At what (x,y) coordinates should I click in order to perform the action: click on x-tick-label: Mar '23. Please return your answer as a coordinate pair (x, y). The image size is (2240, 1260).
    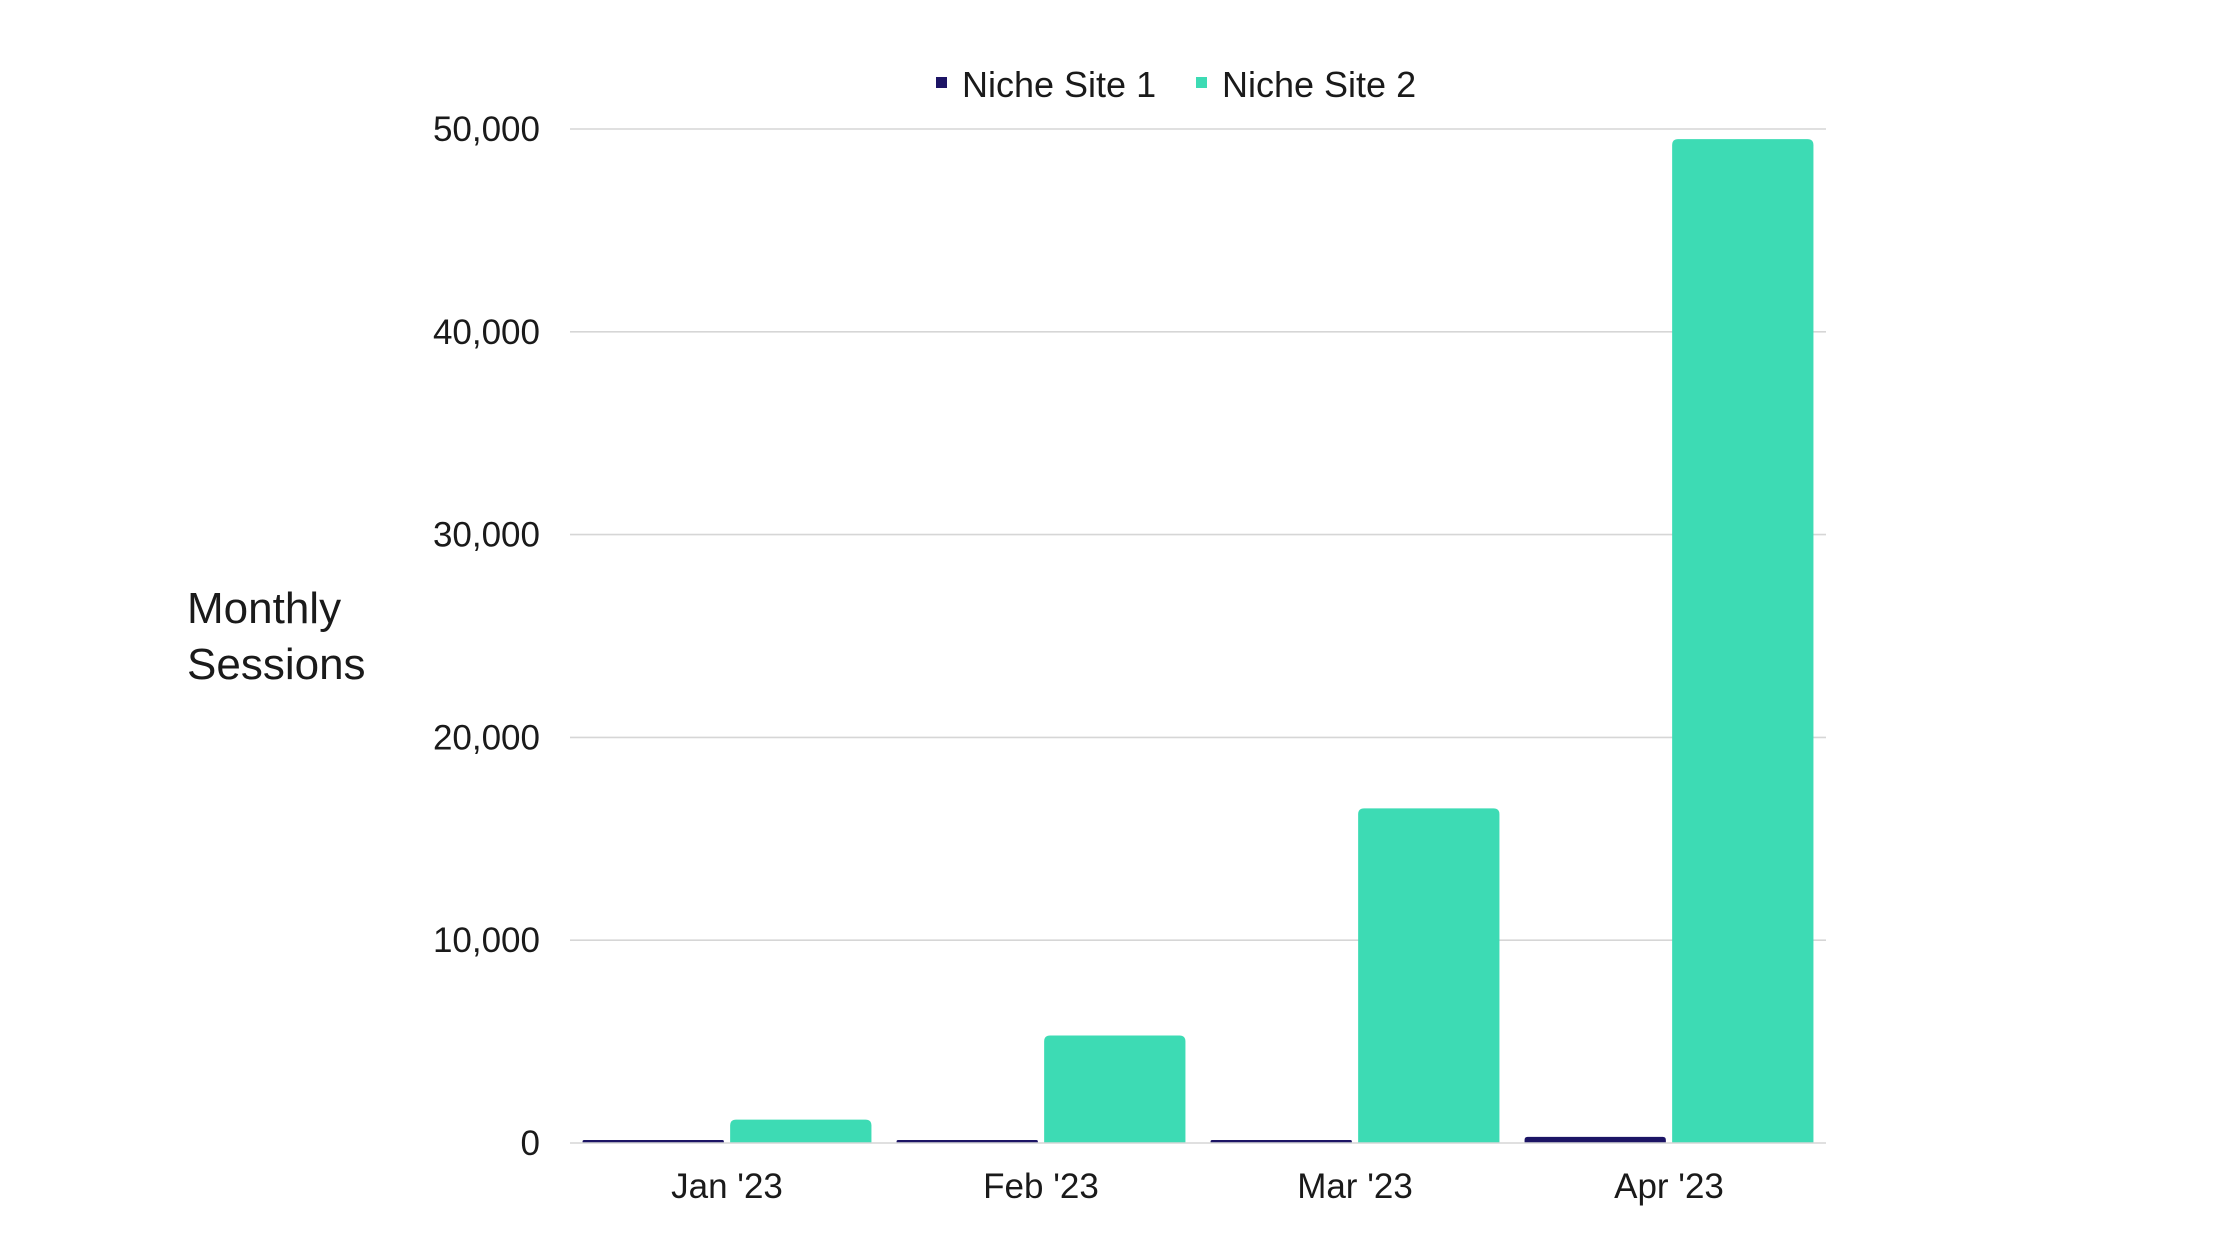
    Looking at the image, I should click on (1355, 1186).